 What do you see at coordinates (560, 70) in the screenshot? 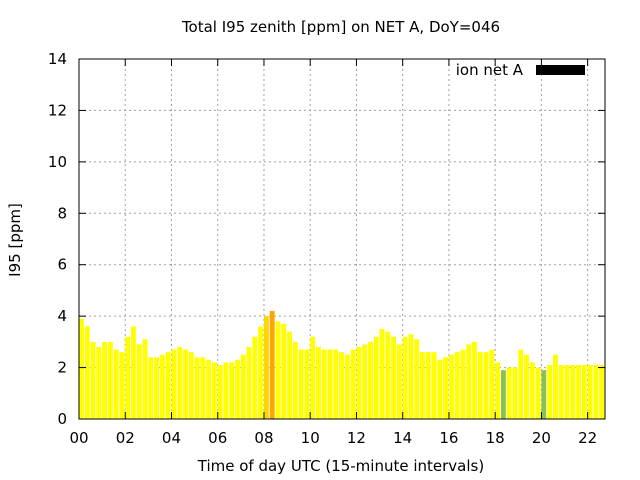
I see `legend-swatch` at bounding box center [560, 70].